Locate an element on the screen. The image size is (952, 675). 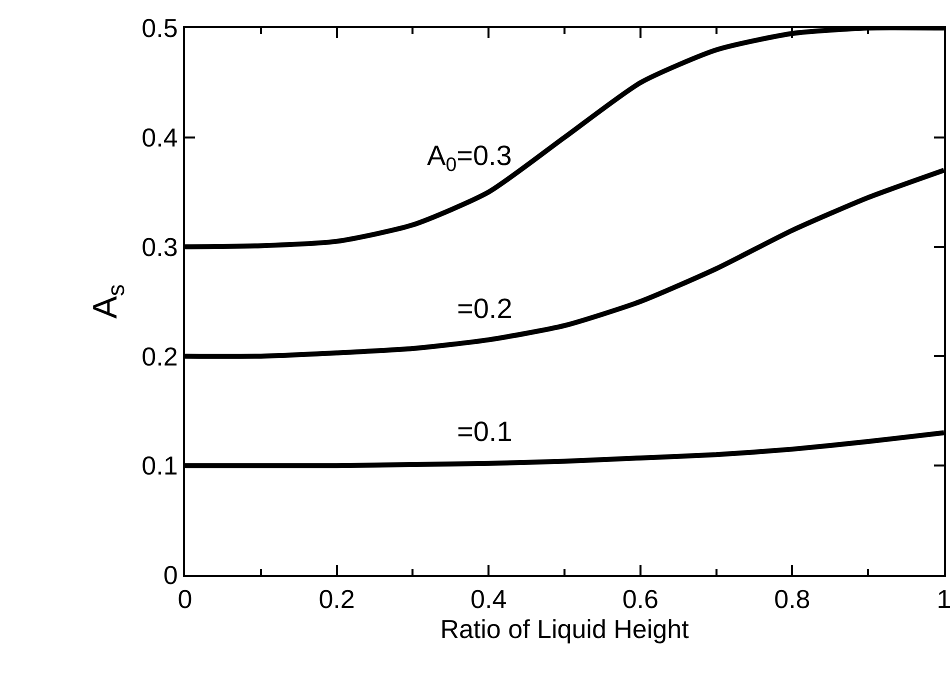
y-tick-label: 0.4 is located at coordinates (160, 137).